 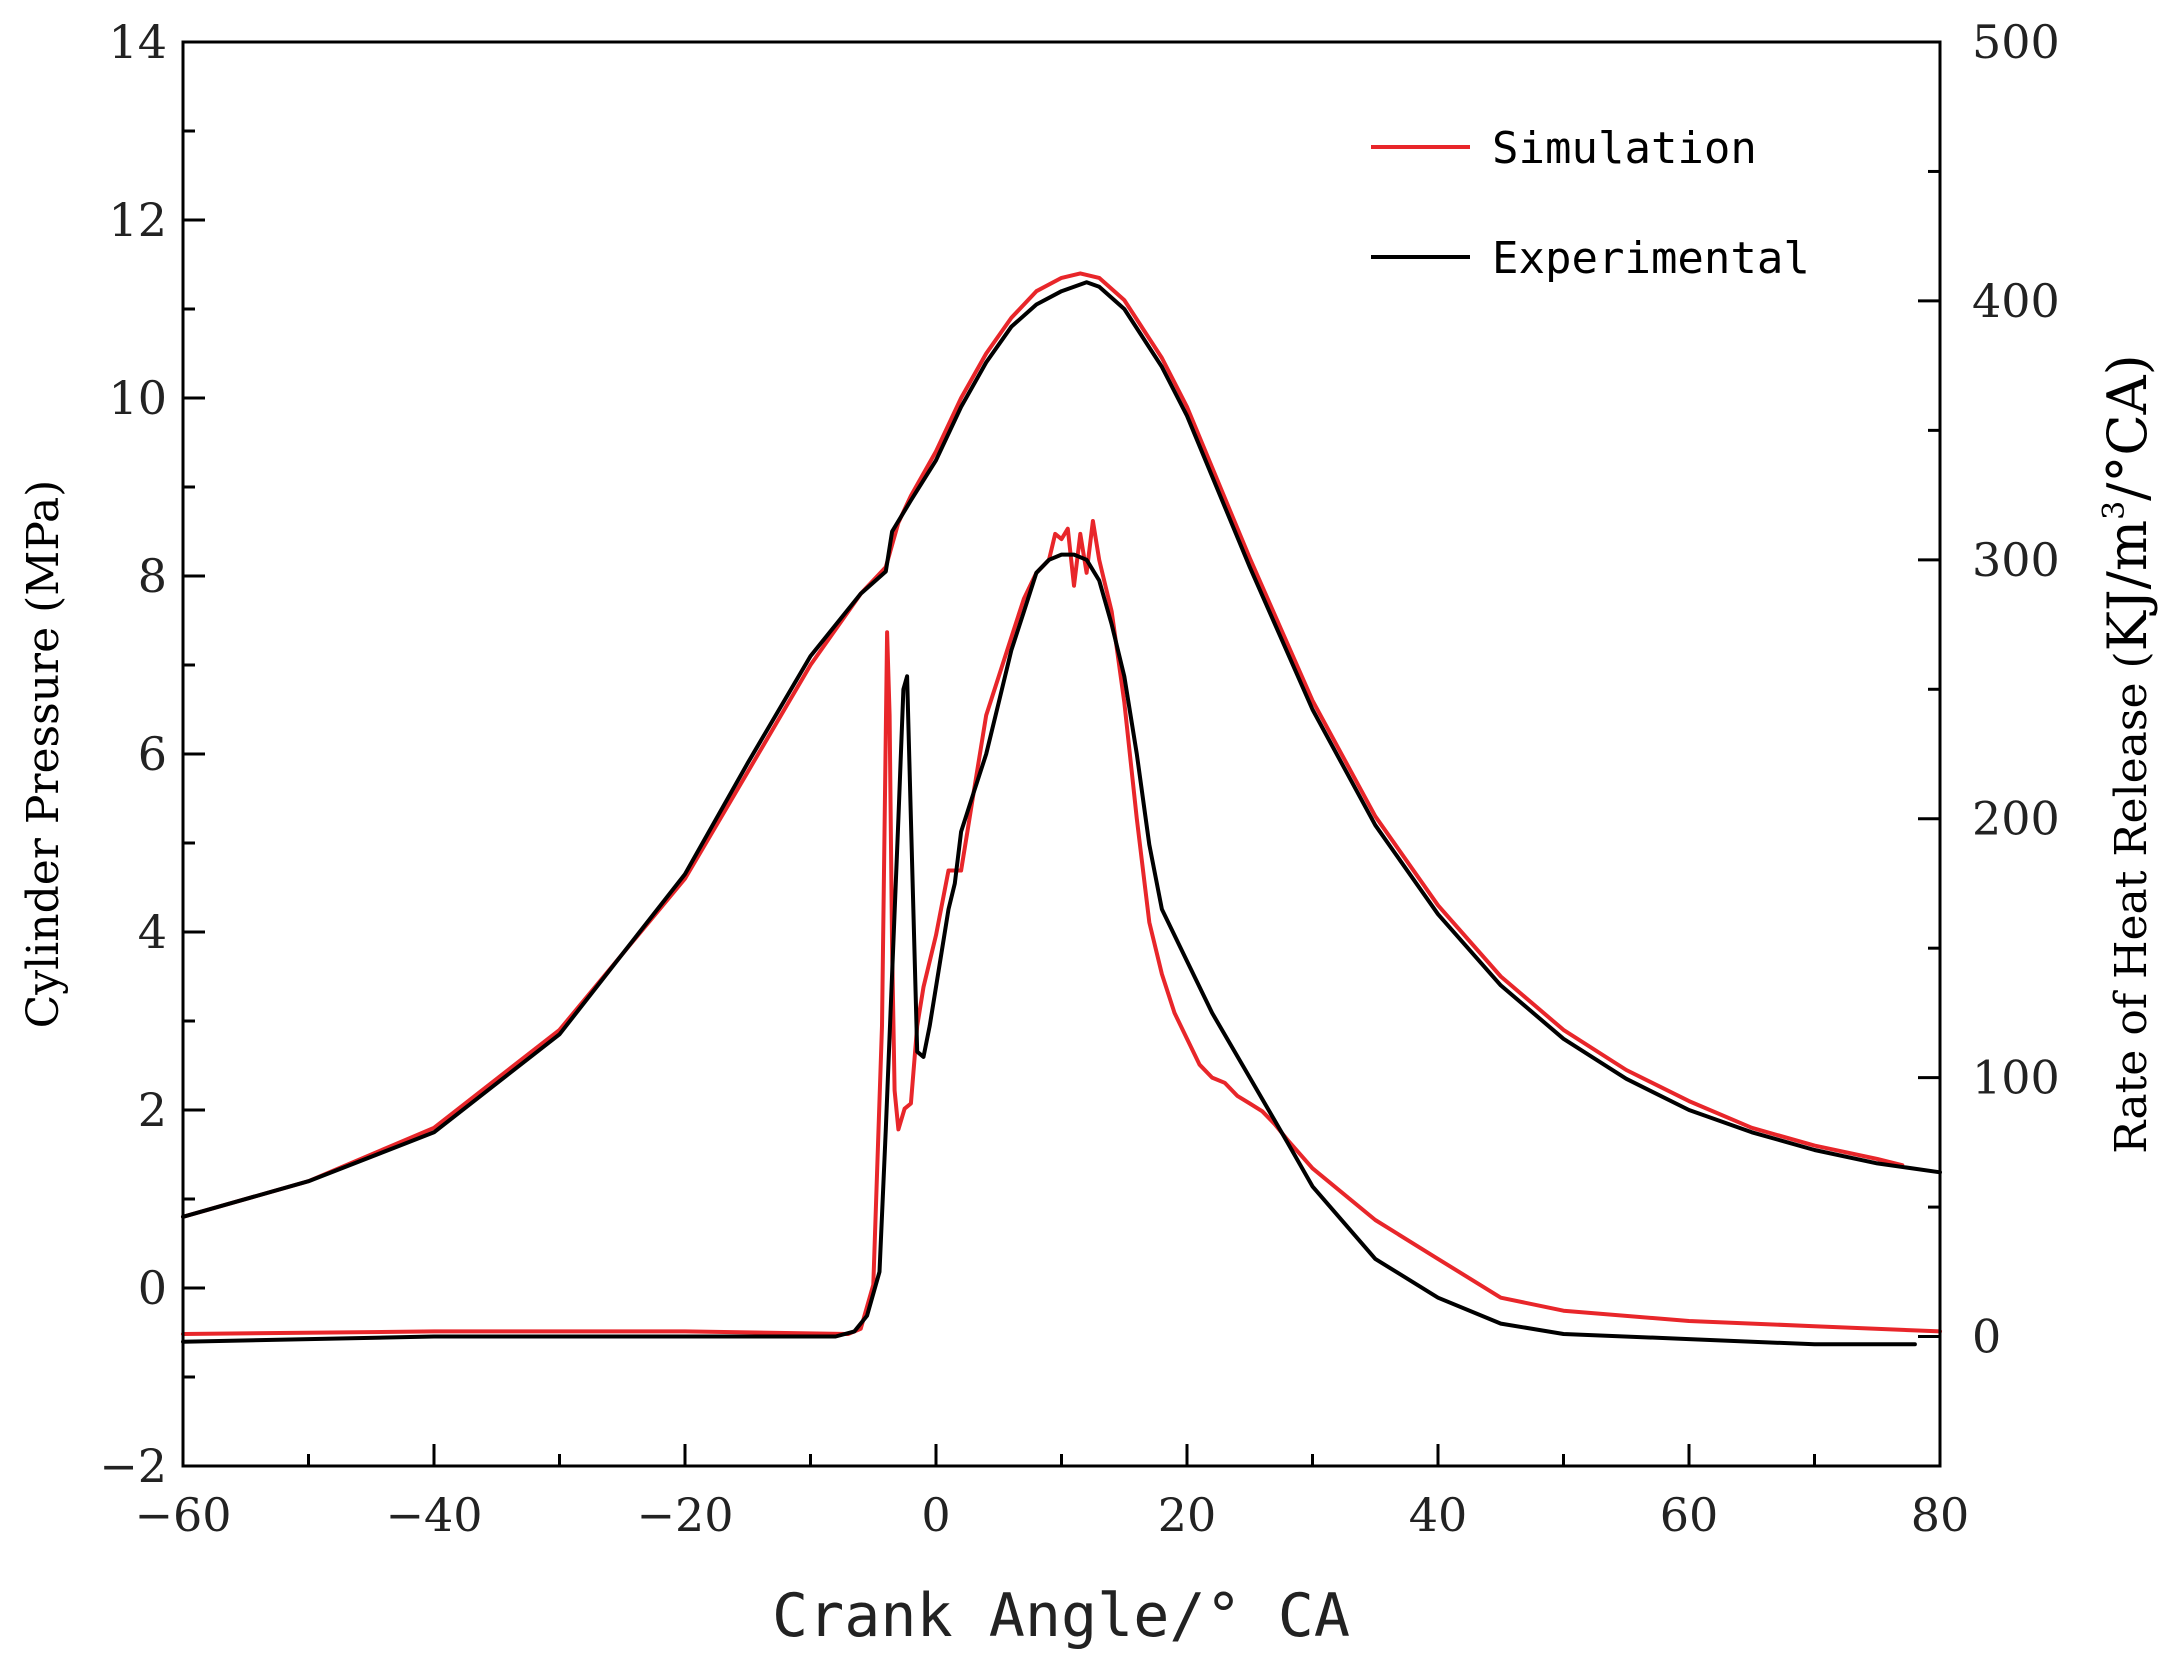 I want to click on y2-tick-label: 100, so click(x=2016, y=1078).